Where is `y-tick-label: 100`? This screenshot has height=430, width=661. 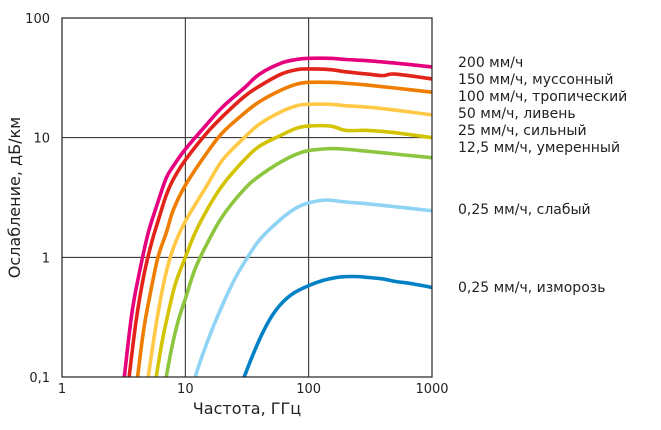 y-tick-label: 100 is located at coordinates (37, 19).